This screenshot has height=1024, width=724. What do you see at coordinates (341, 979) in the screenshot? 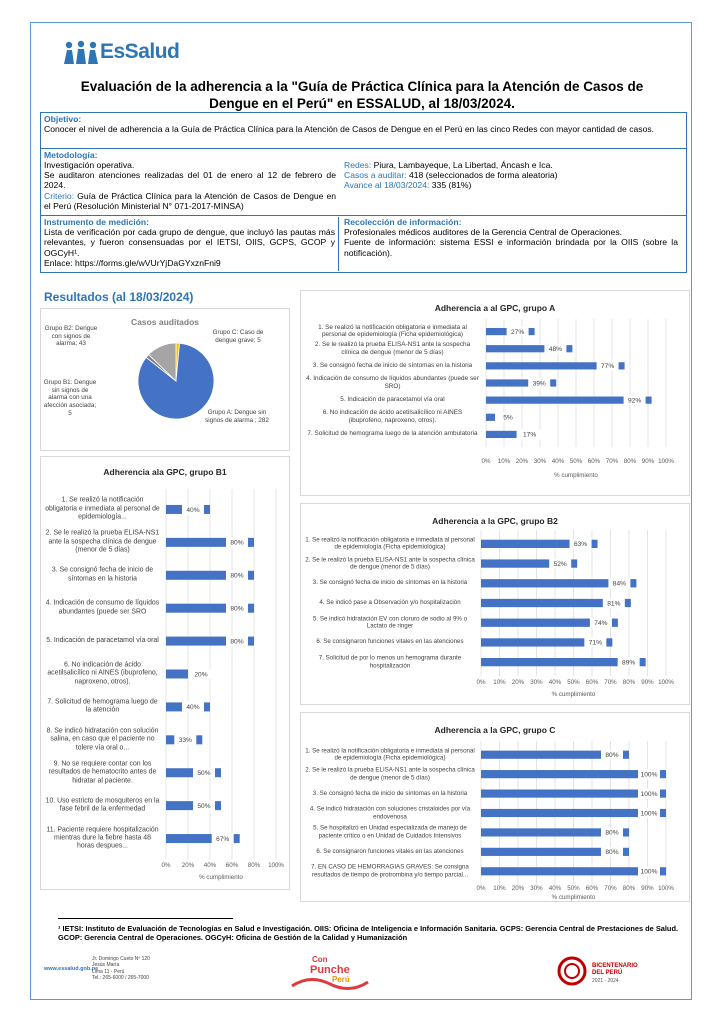
I see `campaign-word: Perú` at bounding box center [341, 979].